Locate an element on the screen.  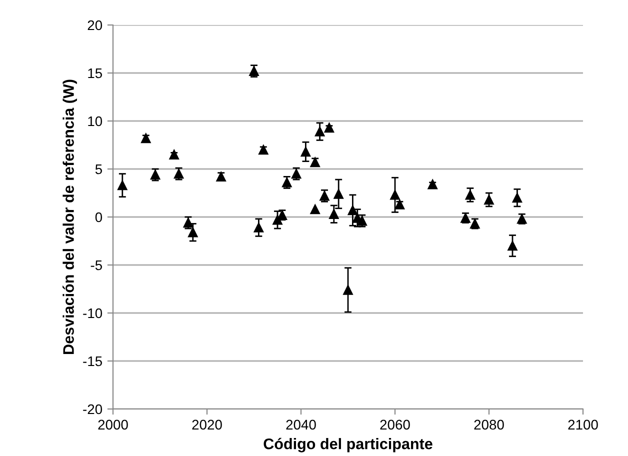
y-axis-title: Desviación del valor de referencia (W) is located at coordinates (69, 217).